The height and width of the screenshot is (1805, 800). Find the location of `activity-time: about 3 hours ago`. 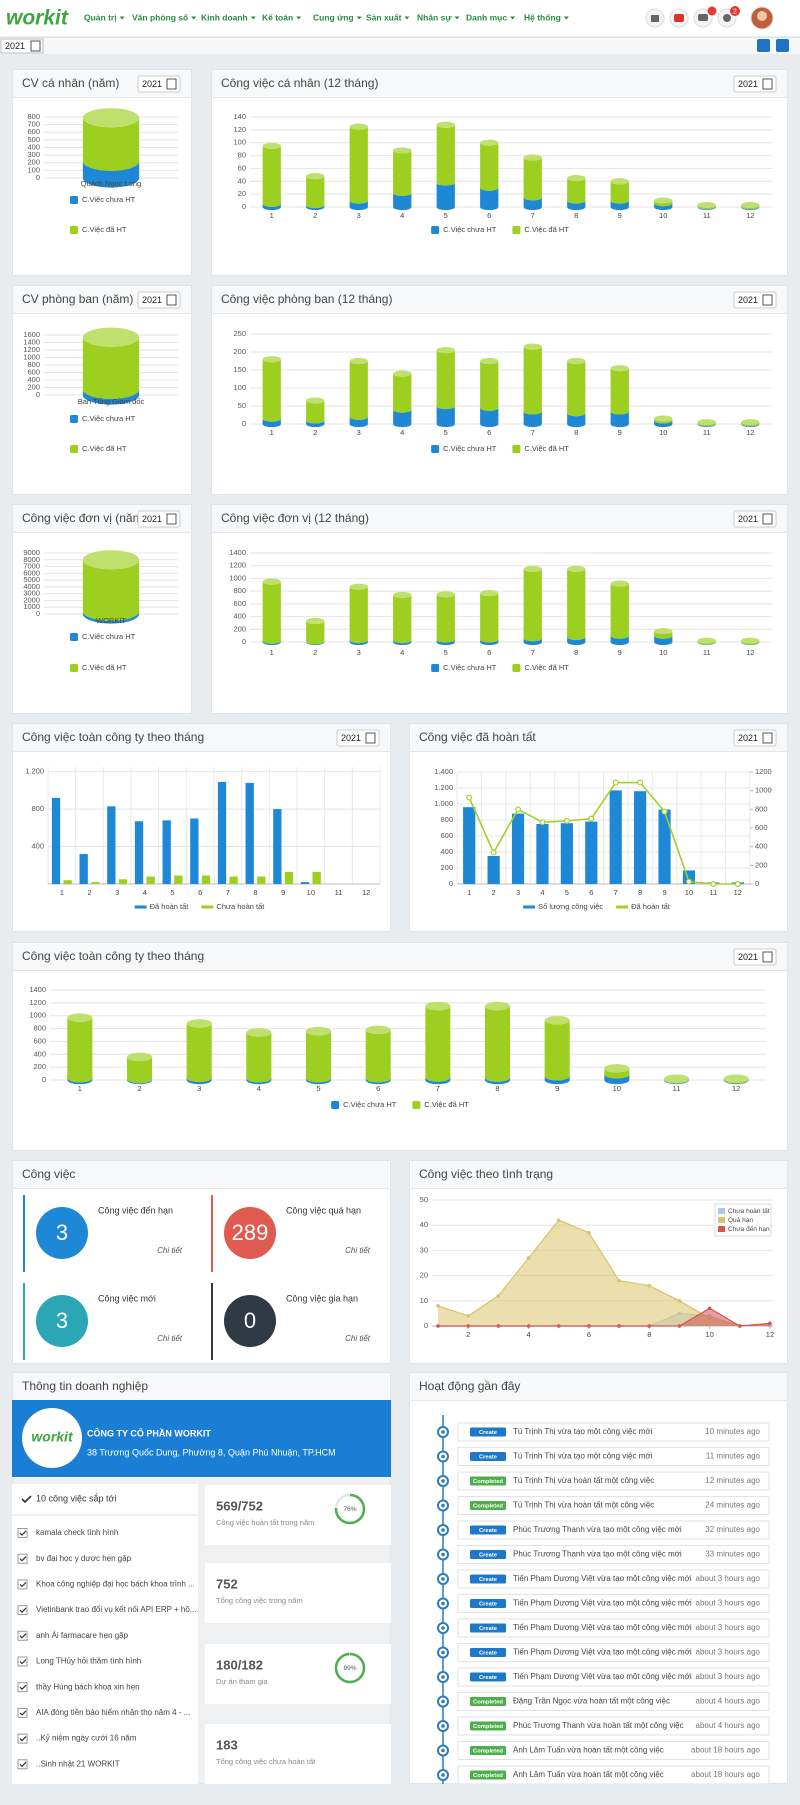

activity-time: about 3 hours ago is located at coordinates (728, 1578).